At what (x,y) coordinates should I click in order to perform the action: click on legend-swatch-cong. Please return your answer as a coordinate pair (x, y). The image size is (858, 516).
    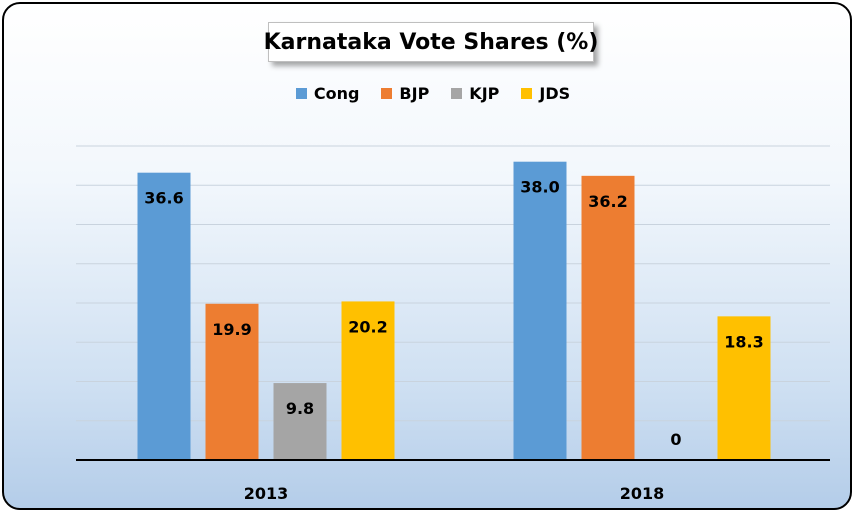
    Looking at the image, I should click on (301, 93).